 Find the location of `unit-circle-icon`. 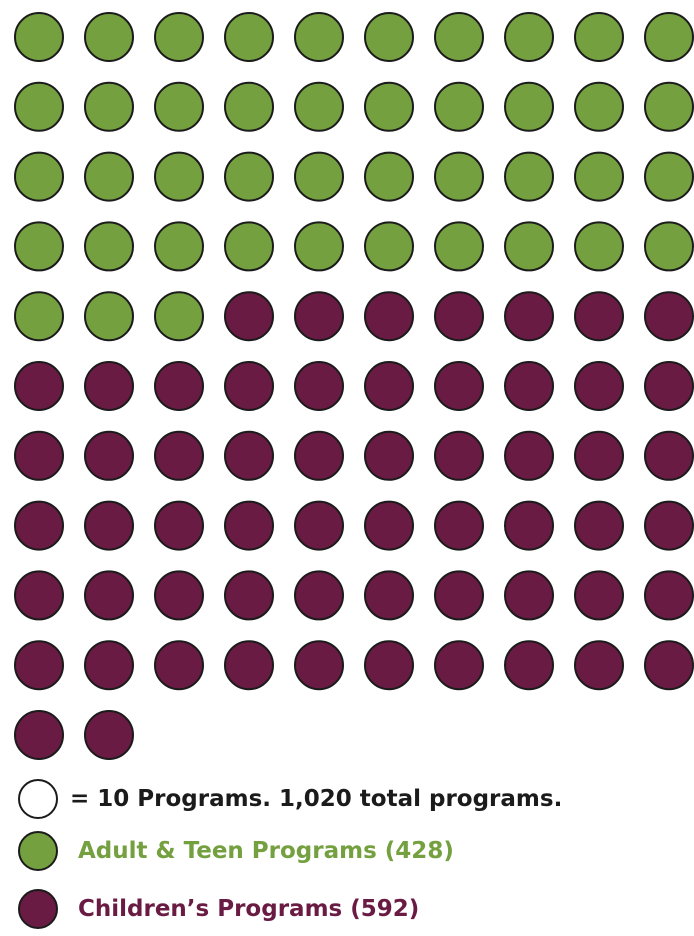

unit-circle-icon is located at coordinates (38, 799).